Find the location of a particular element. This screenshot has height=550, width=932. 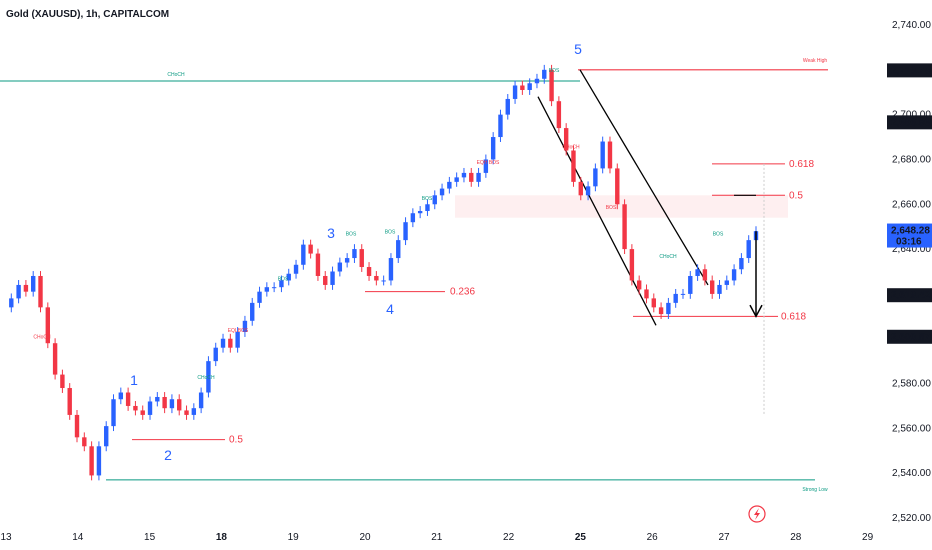

price-badge-value: 2,719.75 is located at coordinates (910, 70).